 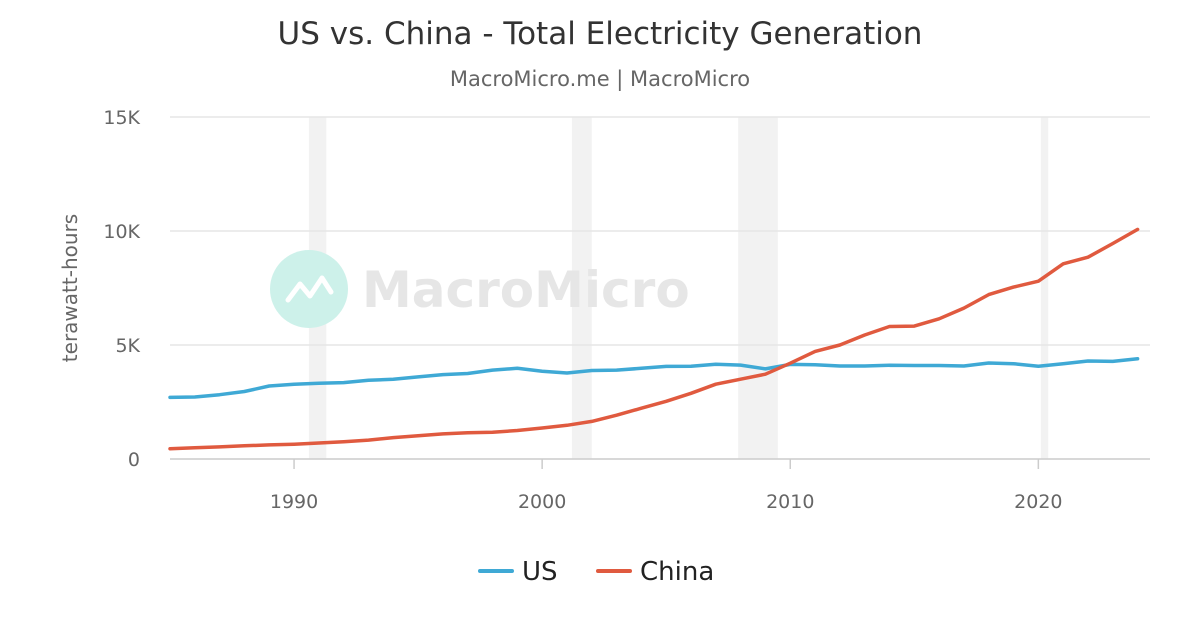 What do you see at coordinates (600, 79) in the screenshot?
I see `chart-subtitle: MacroMicro.me | MacroMicro` at bounding box center [600, 79].